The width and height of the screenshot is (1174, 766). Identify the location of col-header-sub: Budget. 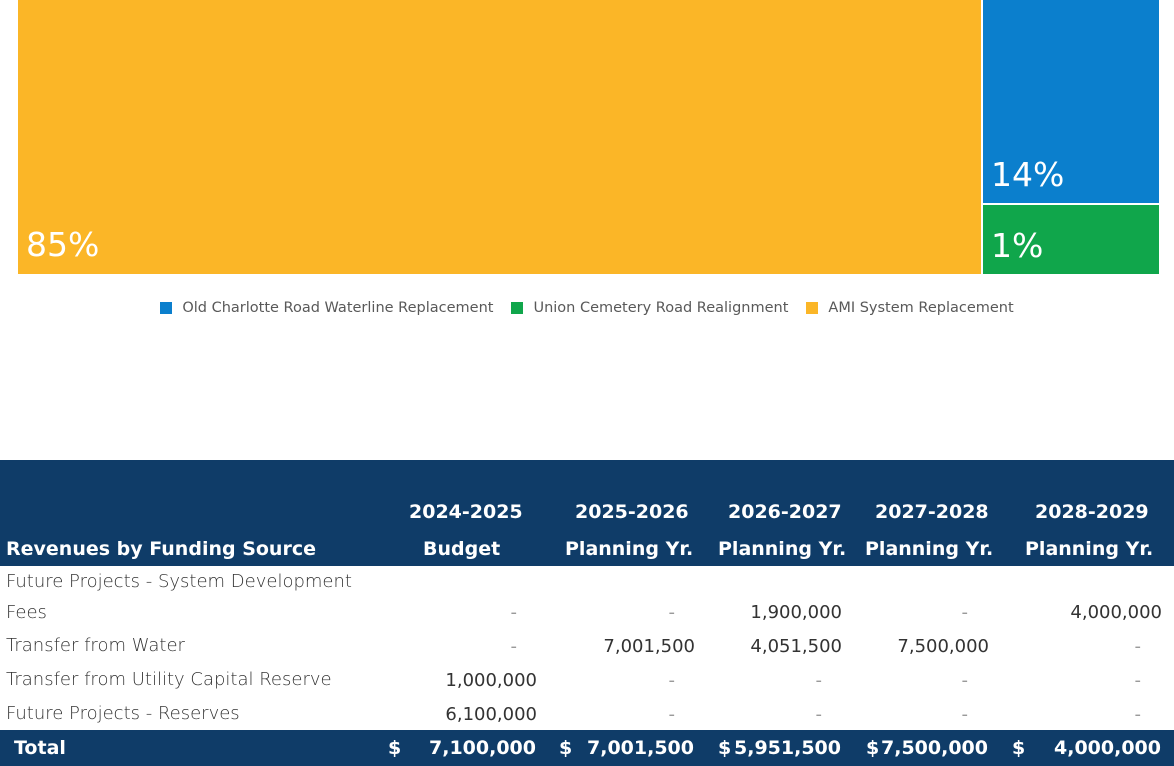
(462, 549).